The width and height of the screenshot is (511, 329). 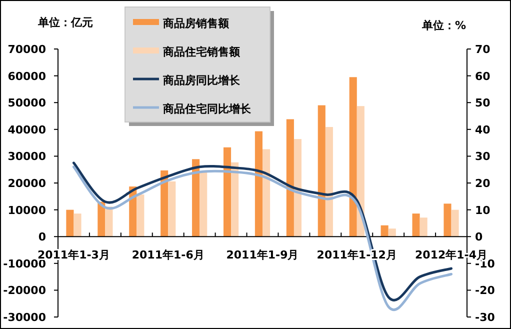 I want to click on y2-axis-title: 单位：%, so click(x=443, y=25).